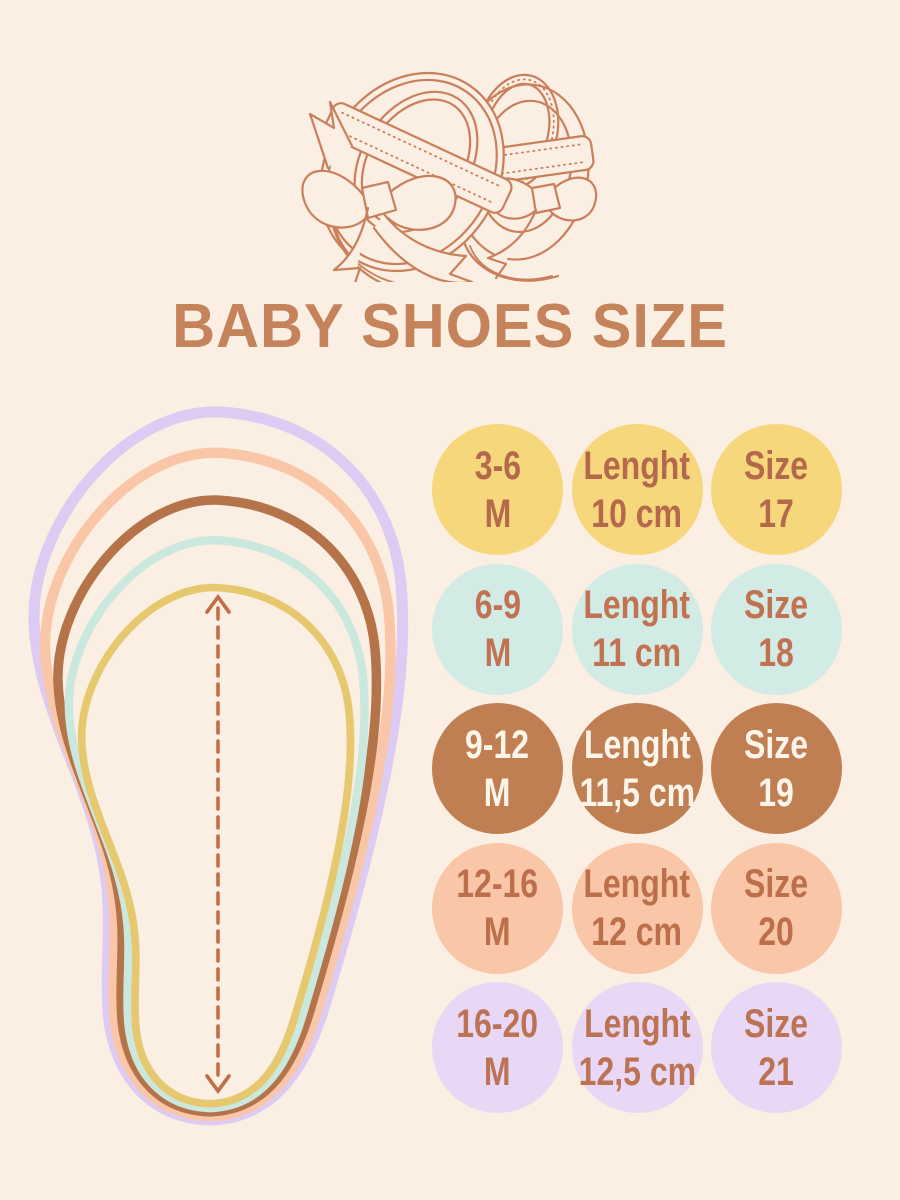 The width and height of the screenshot is (900, 1200). I want to click on age-circle-row3: 9-12 M, so click(497, 768).